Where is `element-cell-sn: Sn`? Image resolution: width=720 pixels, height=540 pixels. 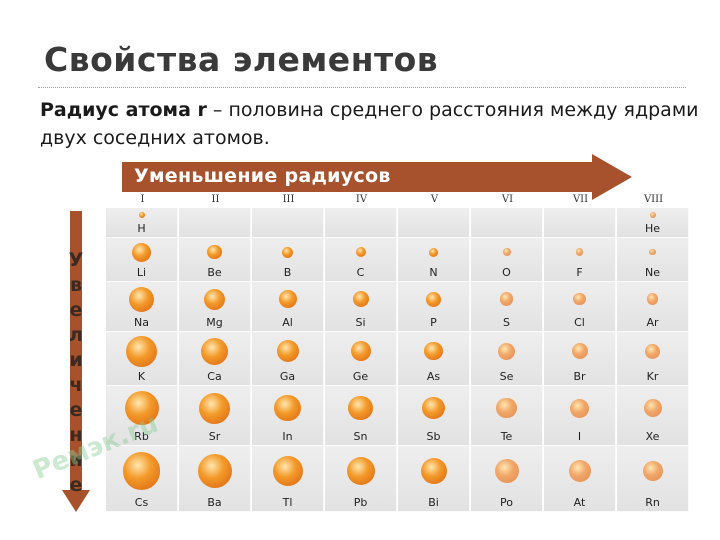
element-cell-sn: Sn is located at coordinates (361, 416).